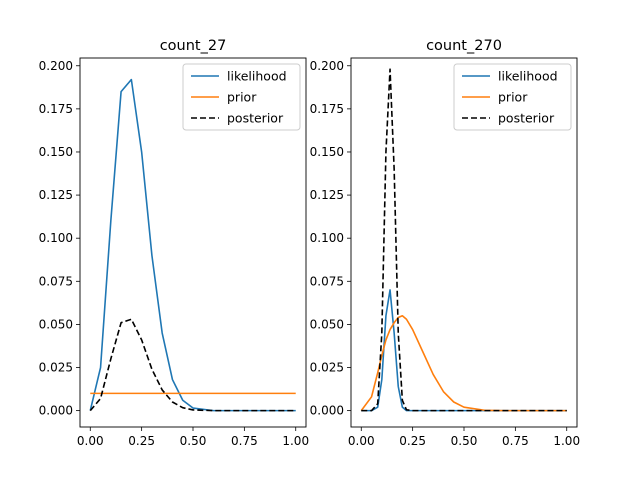 The width and height of the screenshot is (640, 480). I want to click on chart-title: count_27, so click(193, 46).